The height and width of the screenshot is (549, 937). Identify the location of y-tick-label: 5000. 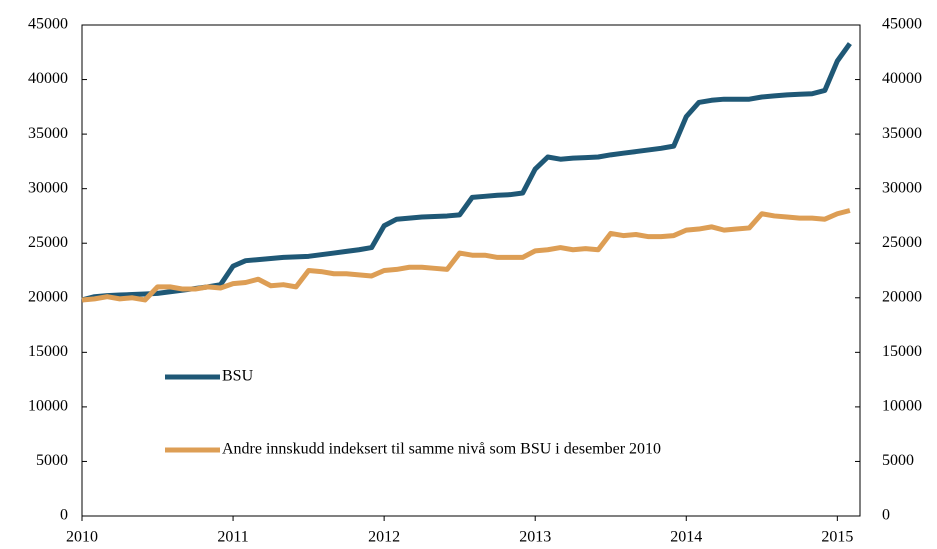
(52, 460).